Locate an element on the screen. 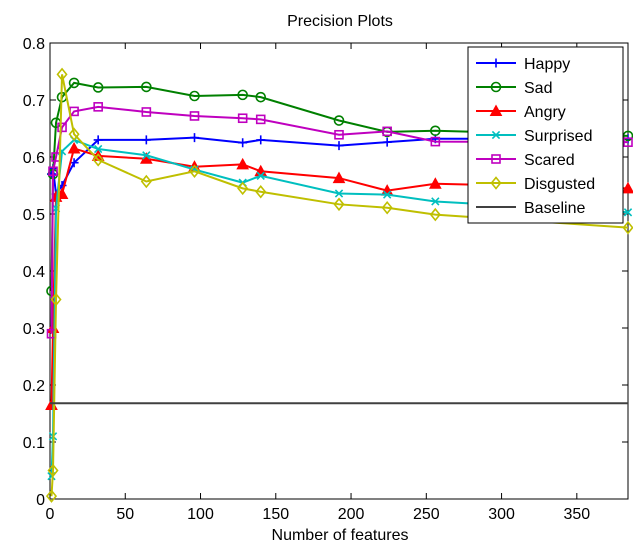 This screenshot has width=633, height=544. y-tick-label: 0.6 is located at coordinates (34, 158).